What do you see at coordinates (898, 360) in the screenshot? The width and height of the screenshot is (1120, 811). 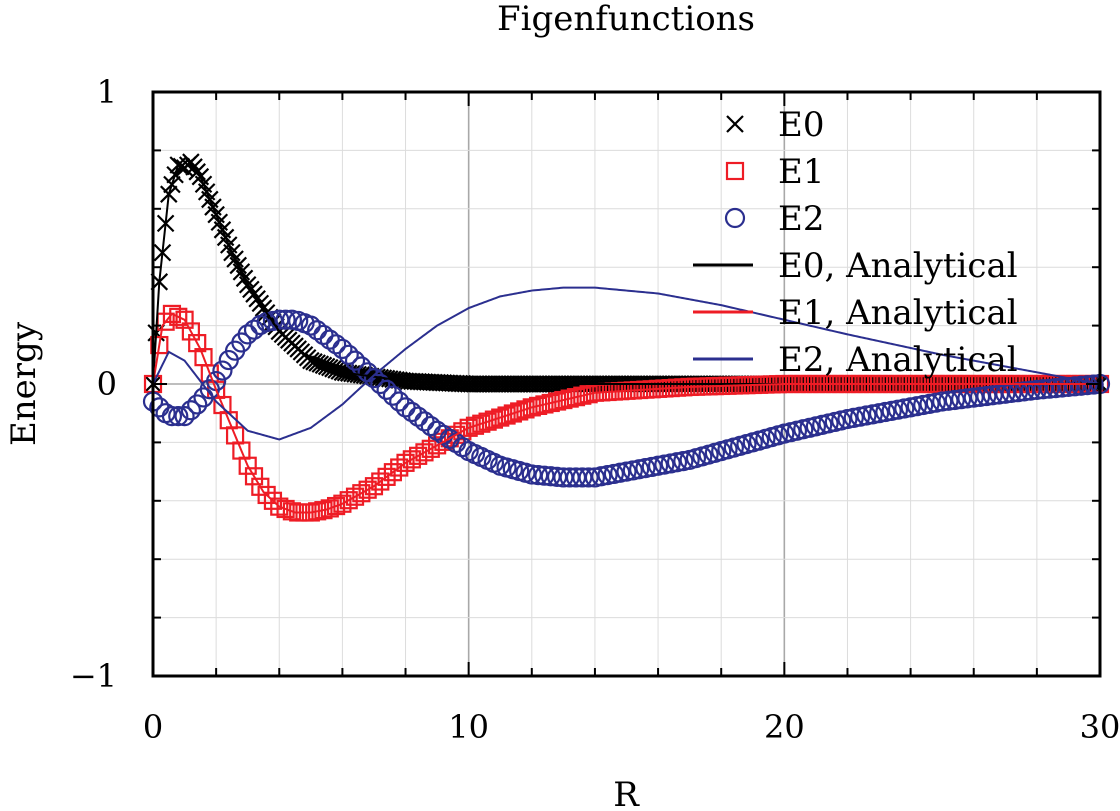 I see `legend-label: E2, Analytical` at bounding box center [898, 360].